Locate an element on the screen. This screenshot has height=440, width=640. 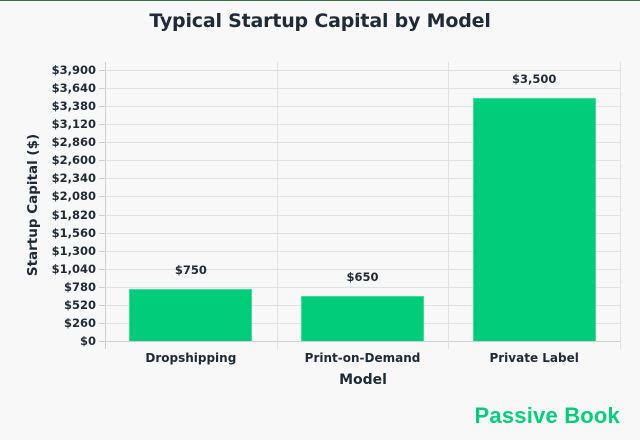
x-axis-line is located at coordinates (362, 341).